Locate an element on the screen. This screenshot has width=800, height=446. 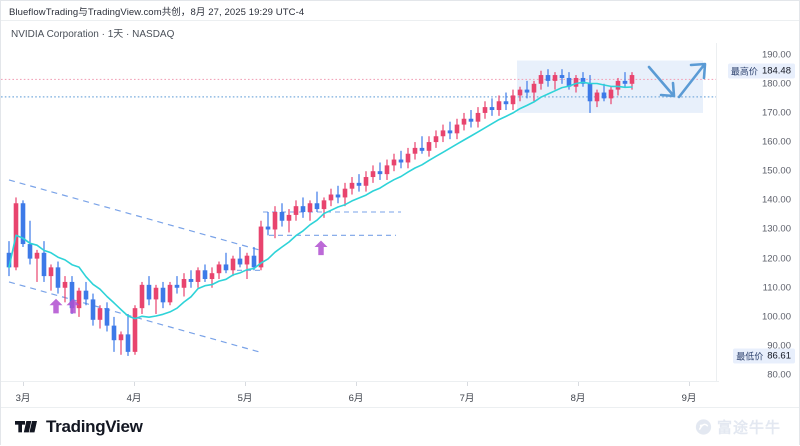
price-tick: 80.00 is located at coordinates (779, 375).